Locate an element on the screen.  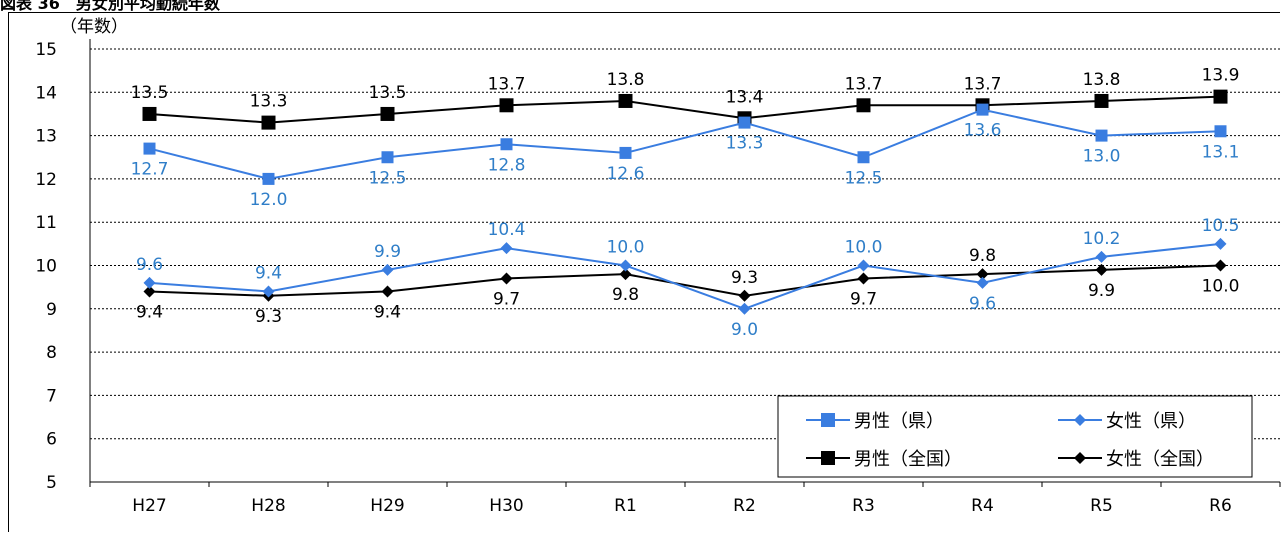
x-tick-label: R3 is located at coordinates (863, 506).